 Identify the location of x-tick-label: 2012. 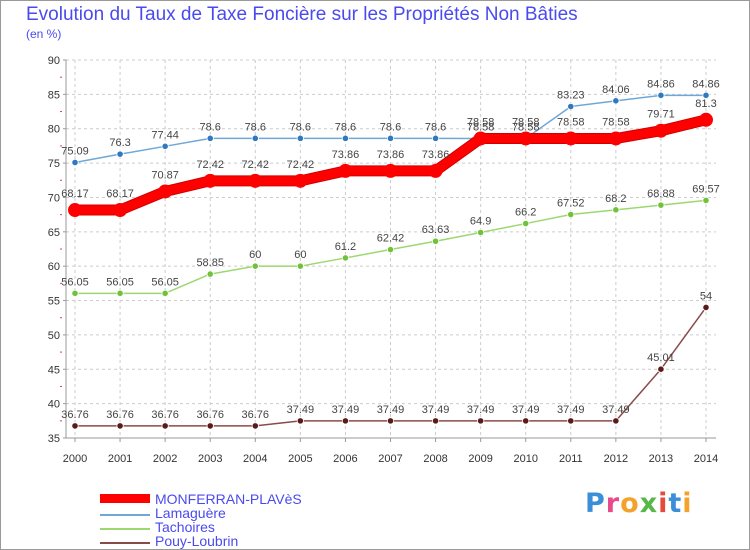
(616, 459).